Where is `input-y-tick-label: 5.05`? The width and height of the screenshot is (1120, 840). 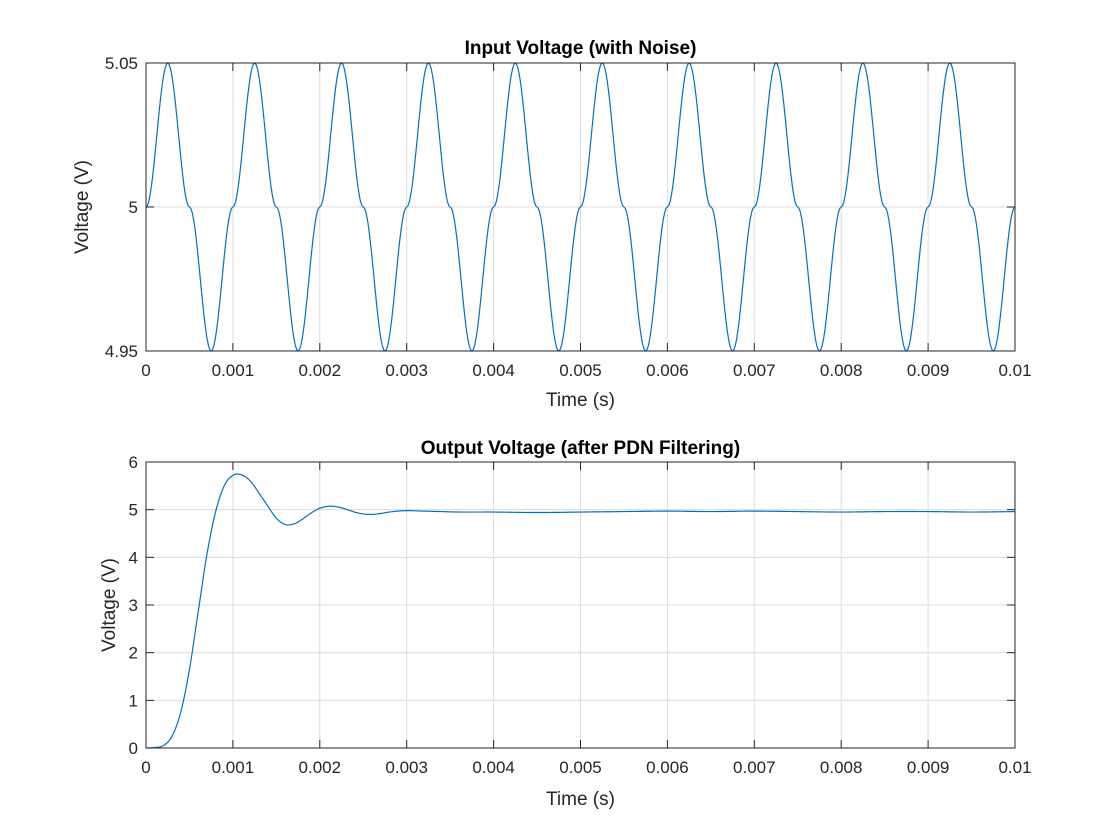 input-y-tick-label: 5.05 is located at coordinates (121, 63).